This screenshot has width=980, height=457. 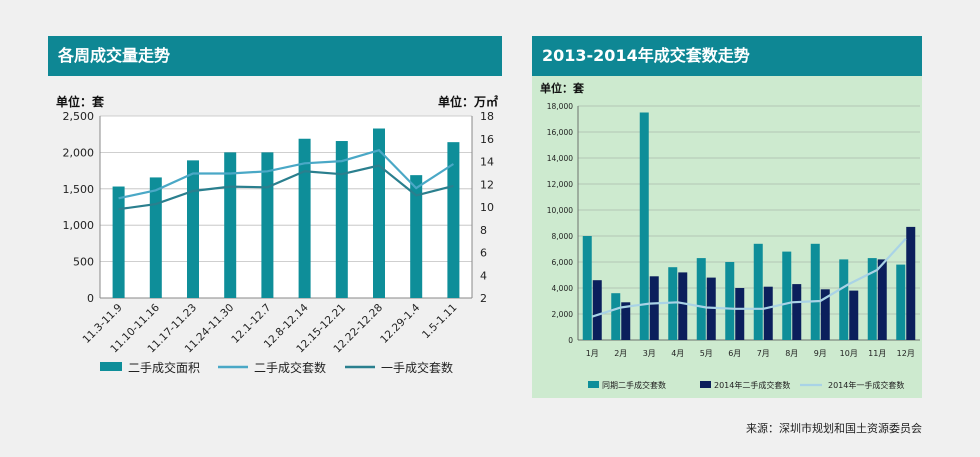 I want to click on left-chart-title: 各周成交量走势, so click(x=275, y=56).